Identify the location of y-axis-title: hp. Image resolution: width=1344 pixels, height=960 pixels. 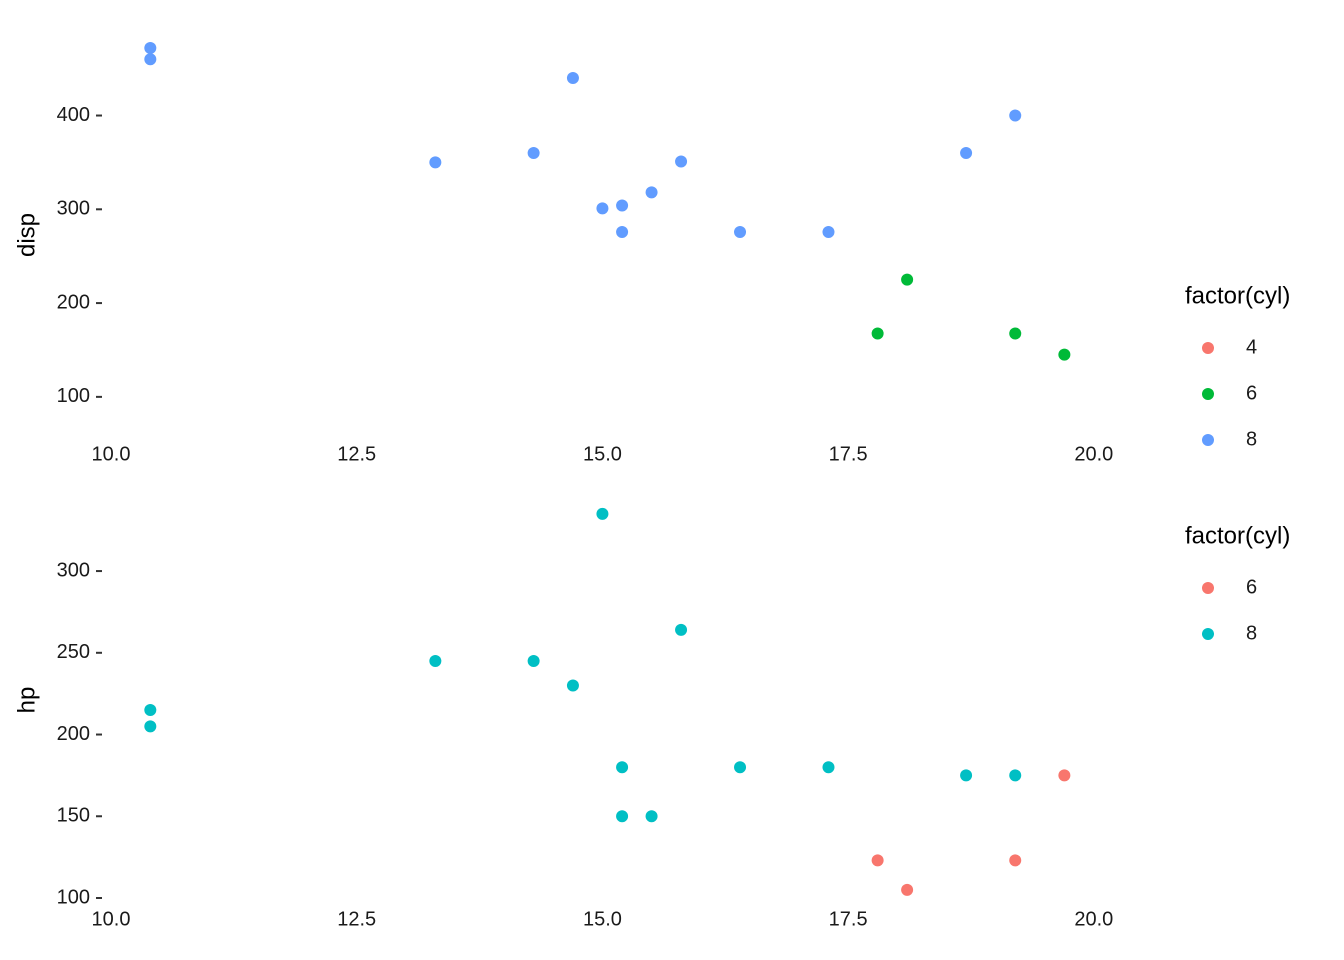
(26, 700).